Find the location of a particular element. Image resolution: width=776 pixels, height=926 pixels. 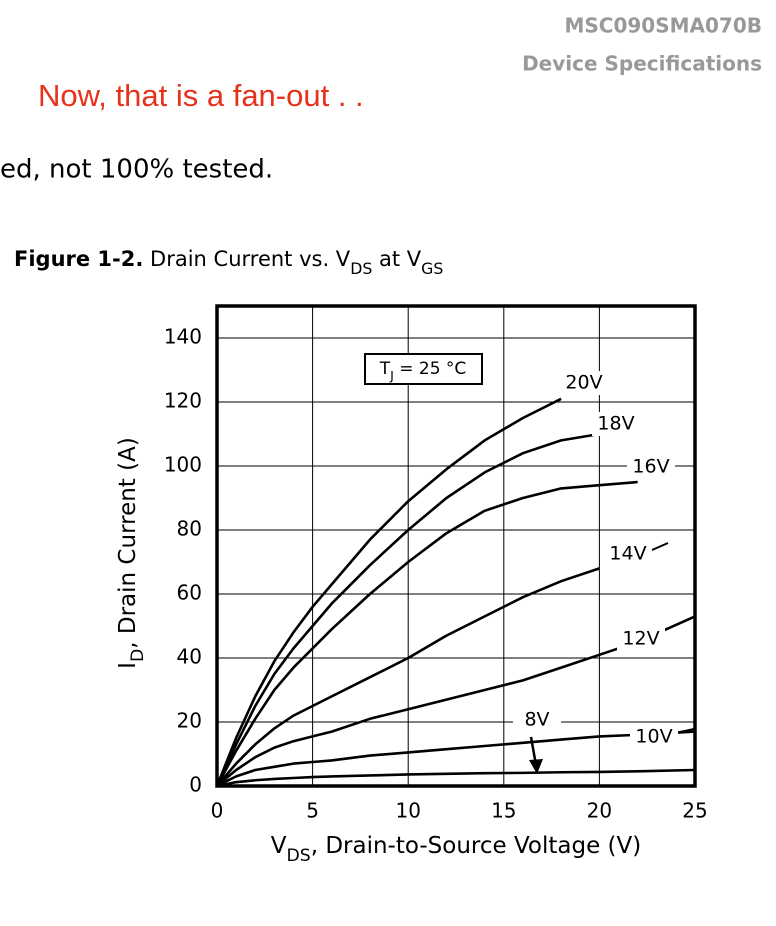

x-axis-label-part: , Drain-to-Source Voltage (V) is located at coordinates (476, 846).